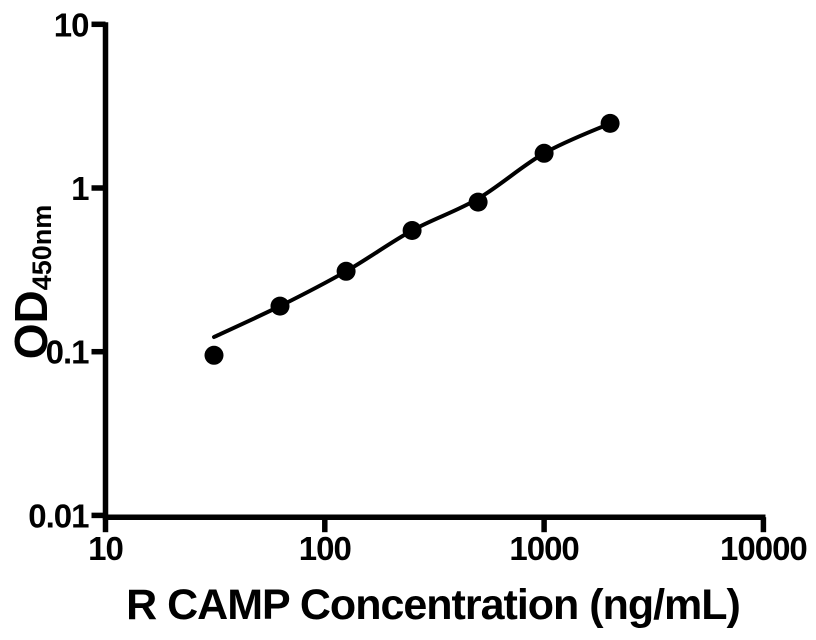 The height and width of the screenshot is (640, 816). Describe the element at coordinates (58, 515) in the screenshot. I see `y-tick-label: 0.01` at that location.